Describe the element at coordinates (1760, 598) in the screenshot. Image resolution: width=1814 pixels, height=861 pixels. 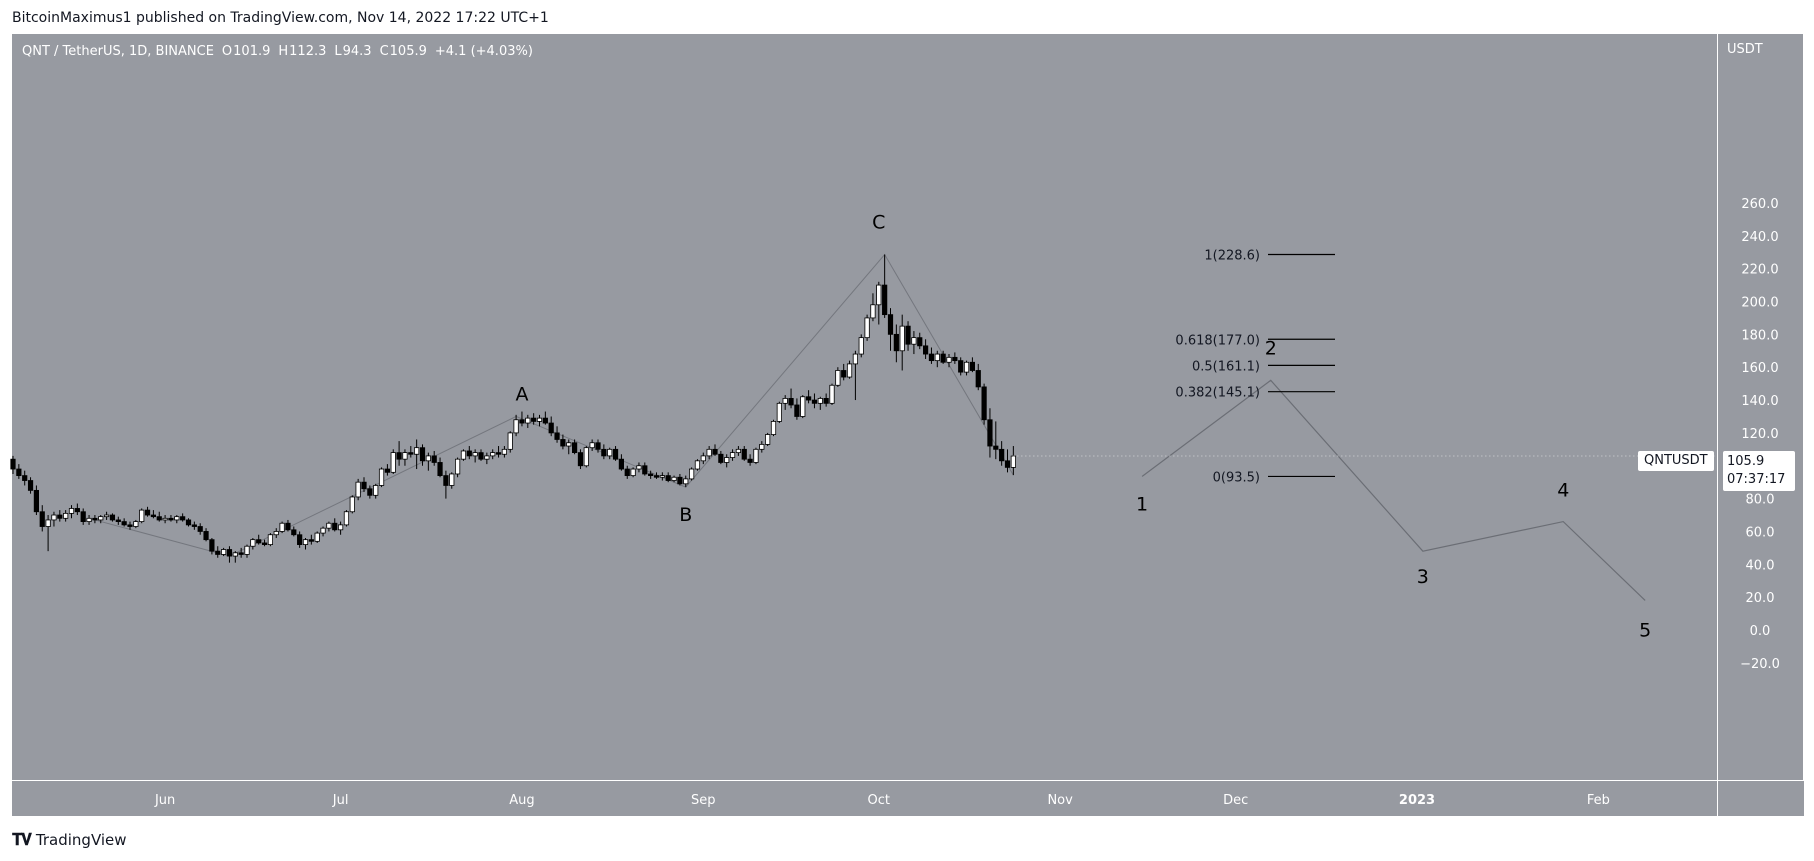
I see `price-tick-label: 20.0` at that location.